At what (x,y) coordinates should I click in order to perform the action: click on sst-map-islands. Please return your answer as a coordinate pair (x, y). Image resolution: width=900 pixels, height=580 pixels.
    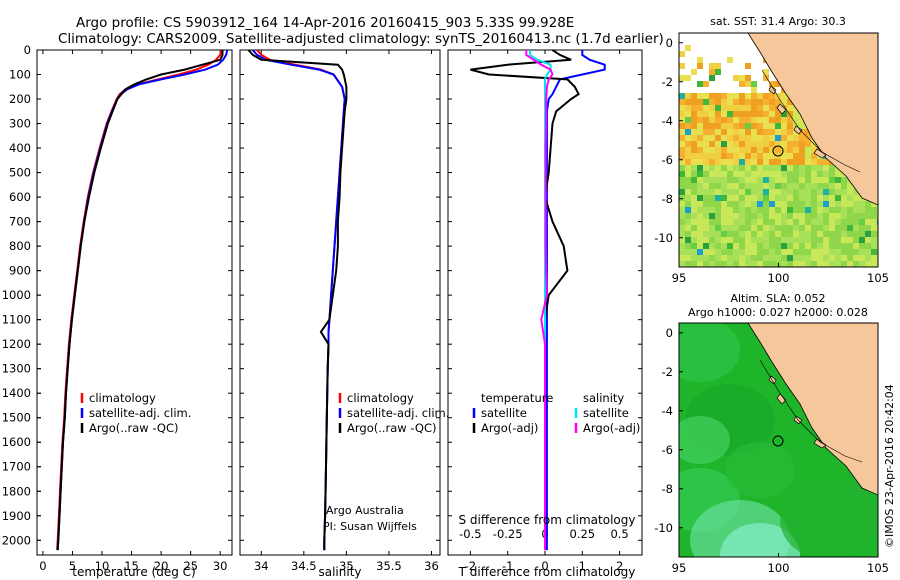
    Looking at the image, I should click on (797, 122).